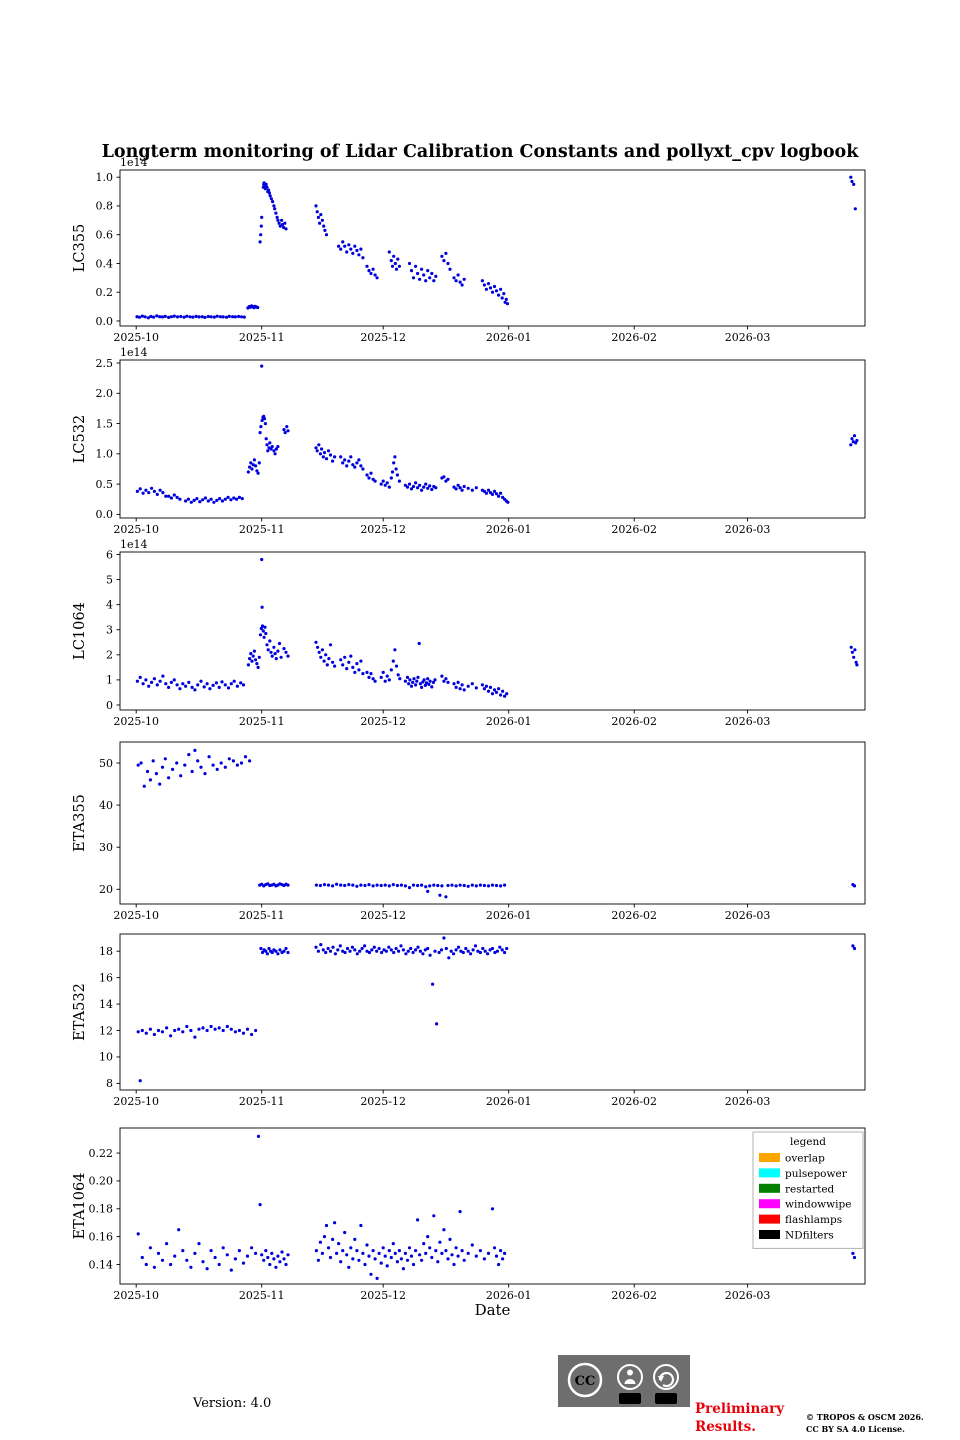  What do you see at coordinates (105, 423) in the screenshot?
I see `y-tick-label: 1.5` at bounding box center [105, 423].